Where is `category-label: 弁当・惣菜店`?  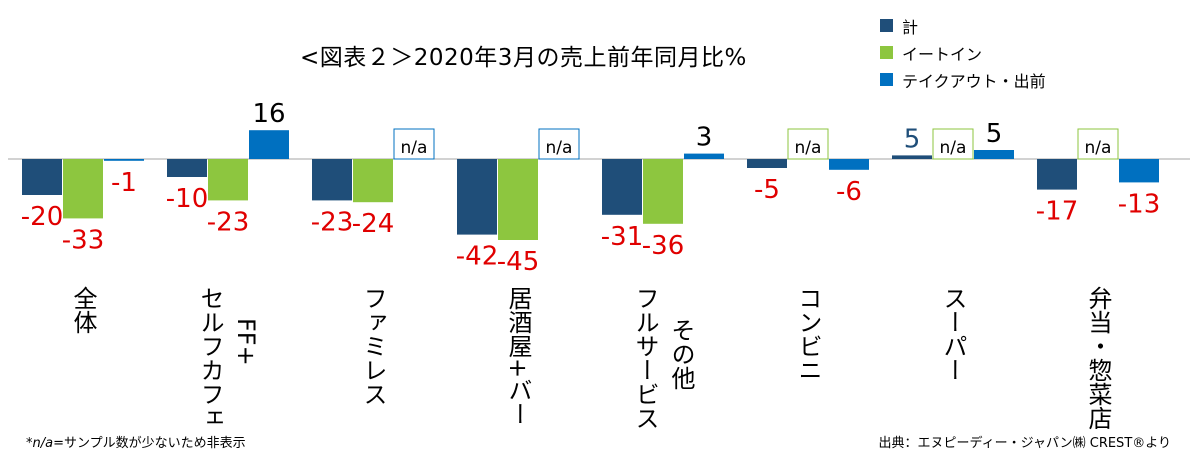
category-label: 弁当・惣菜店 is located at coordinates (1098, 358).